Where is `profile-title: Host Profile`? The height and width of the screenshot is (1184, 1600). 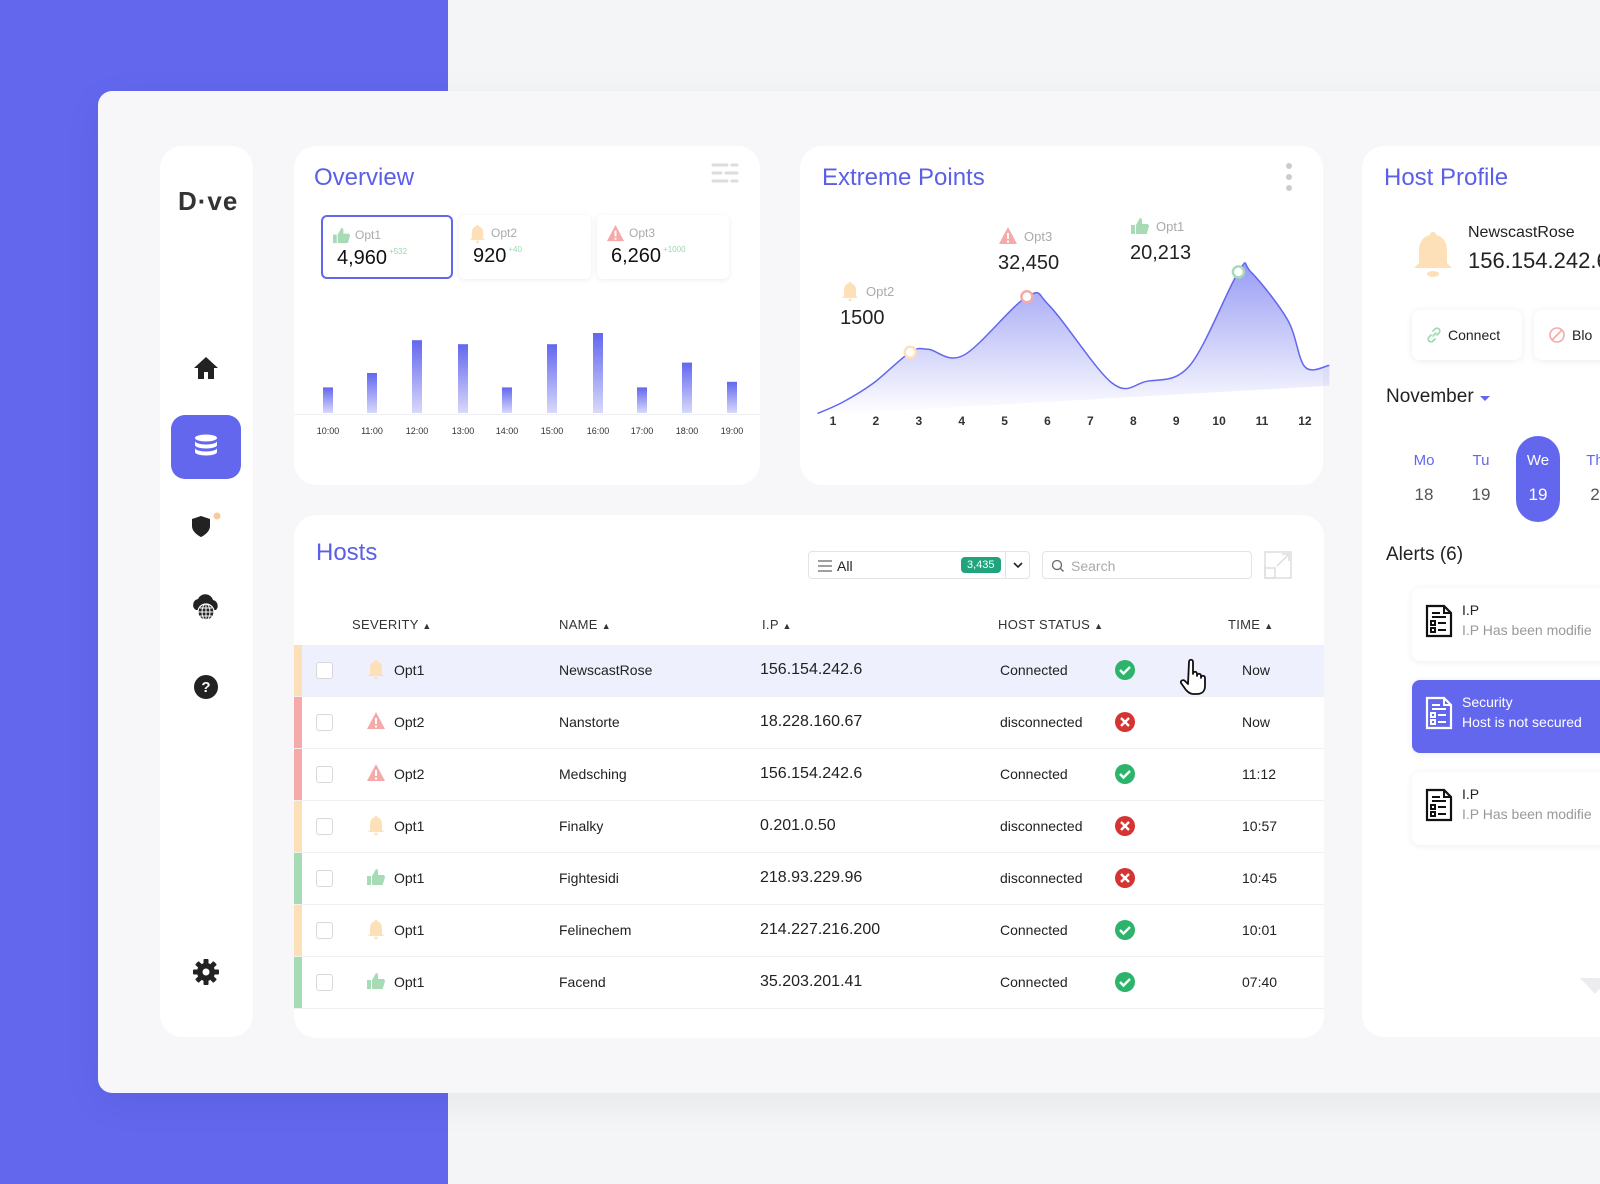
profile-title: Host Profile is located at coordinates (1446, 177).